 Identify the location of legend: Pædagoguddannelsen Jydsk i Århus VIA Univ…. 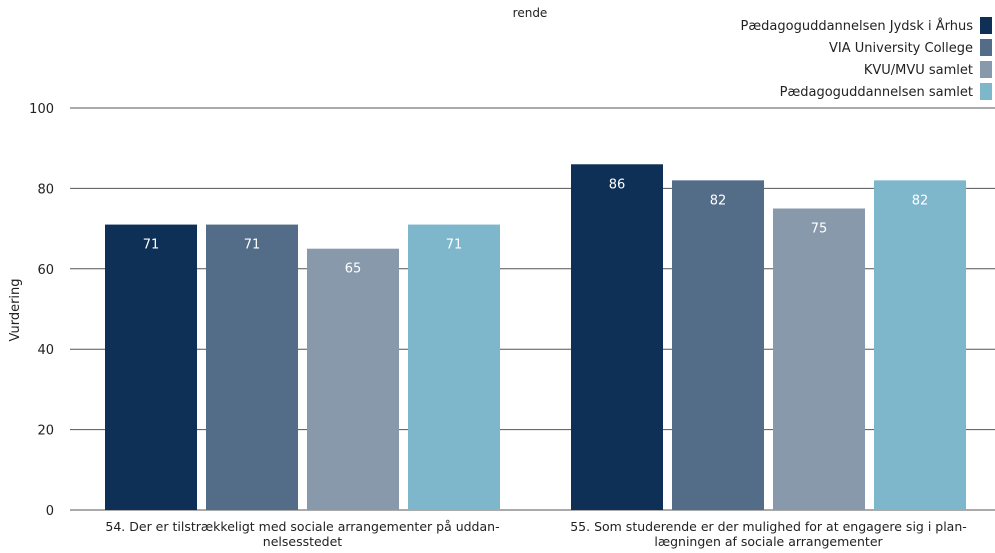
(866, 58).